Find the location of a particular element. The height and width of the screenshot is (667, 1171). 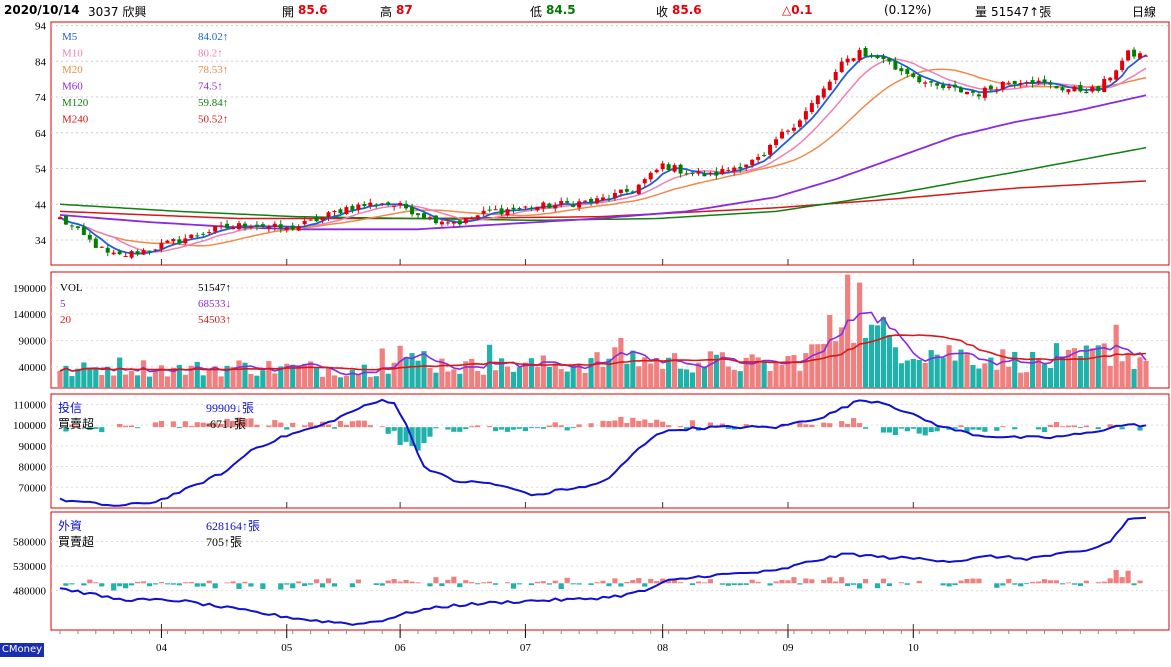

trust-y-tick: 70000 is located at coordinates (33, 488).